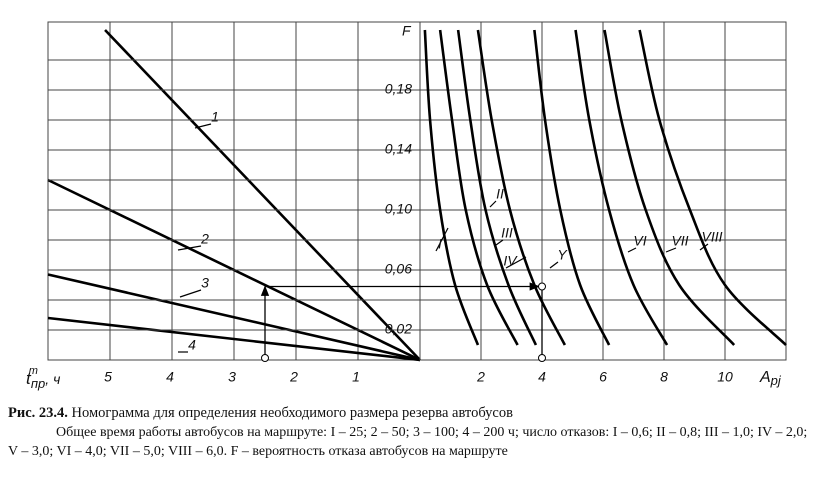 Image resolution: width=820 pixels, height=497 pixels. What do you see at coordinates (33, 371) in the screenshot?
I see `axis-title-sup: т` at bounding box center [33, 371].